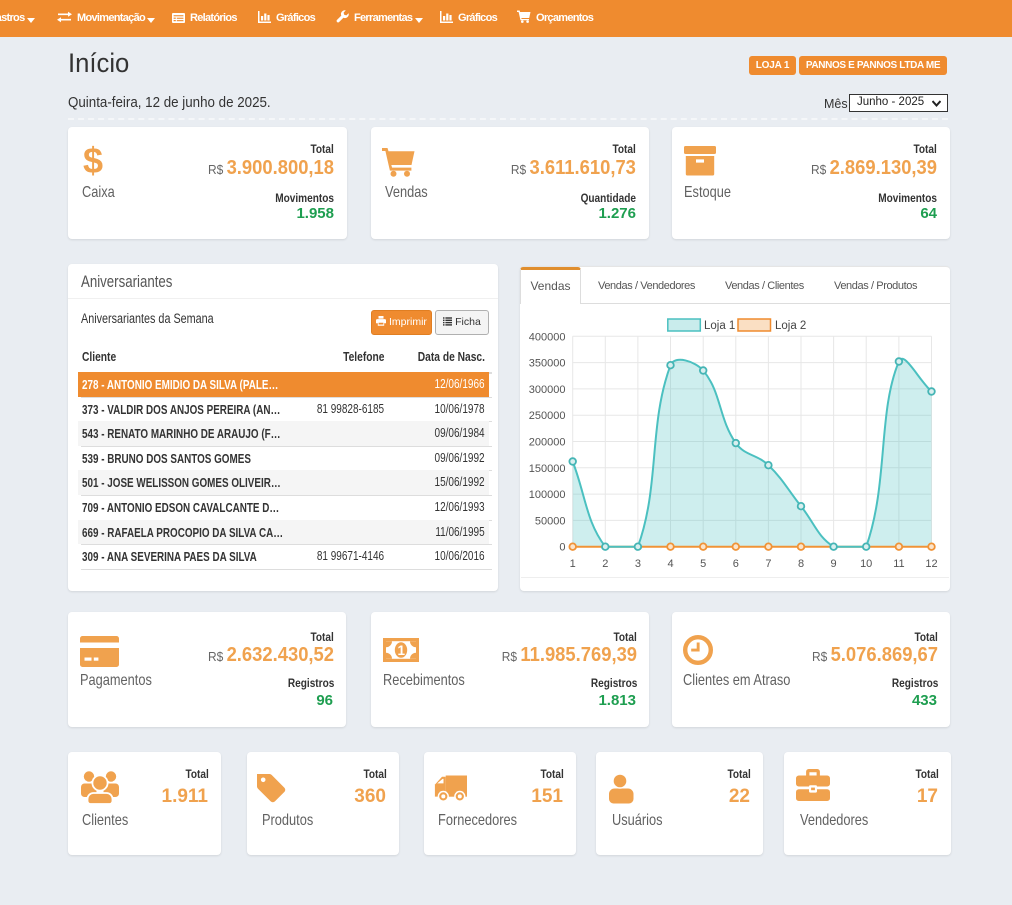 This screenshot has height=905, width=1012. Describe the element at coordinates (547, 390) in the screenshot. I see `svg-text: 300000` at that location.